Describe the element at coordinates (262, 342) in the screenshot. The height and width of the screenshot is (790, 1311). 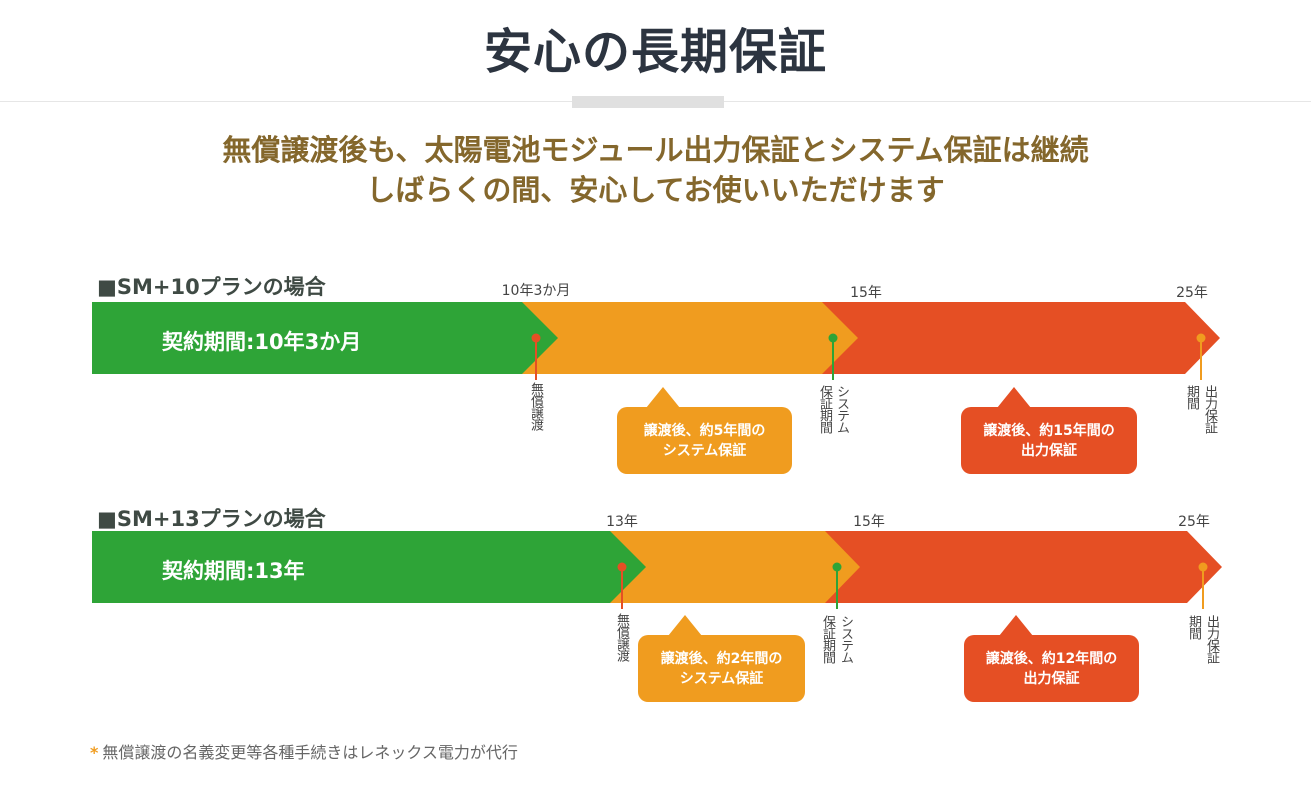
I see `plan-1-contract-label: 契約期間:10年3か月` at that location.